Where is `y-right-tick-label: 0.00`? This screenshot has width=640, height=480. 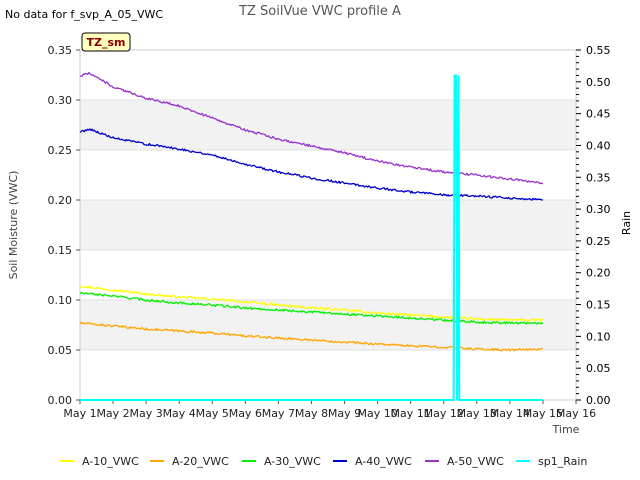
y-right-tick-label: 0.00 is located at coordinates (598, 400).